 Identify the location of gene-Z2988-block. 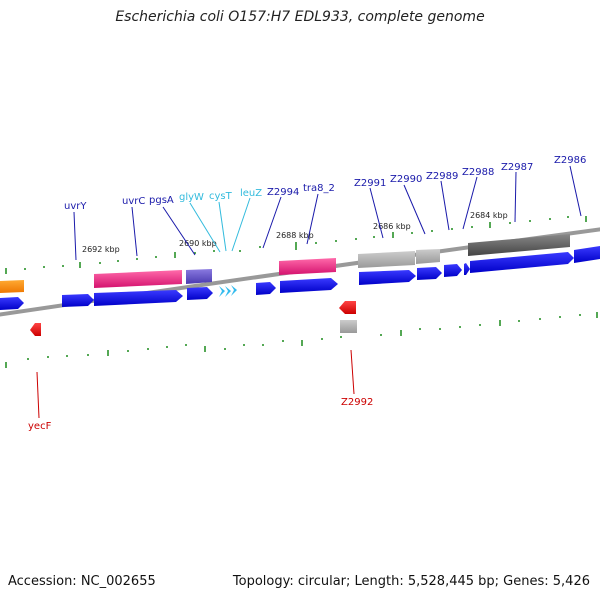
(519, 245).